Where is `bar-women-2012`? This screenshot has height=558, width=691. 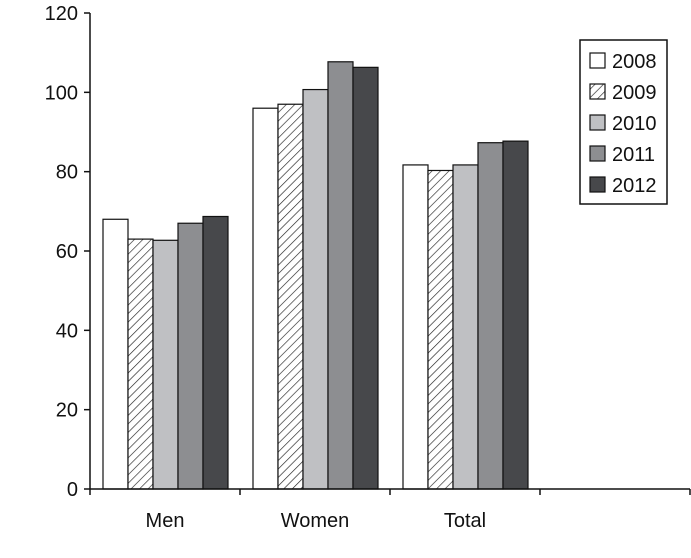 bar-women-2012 is located at coordinates (365, 278).